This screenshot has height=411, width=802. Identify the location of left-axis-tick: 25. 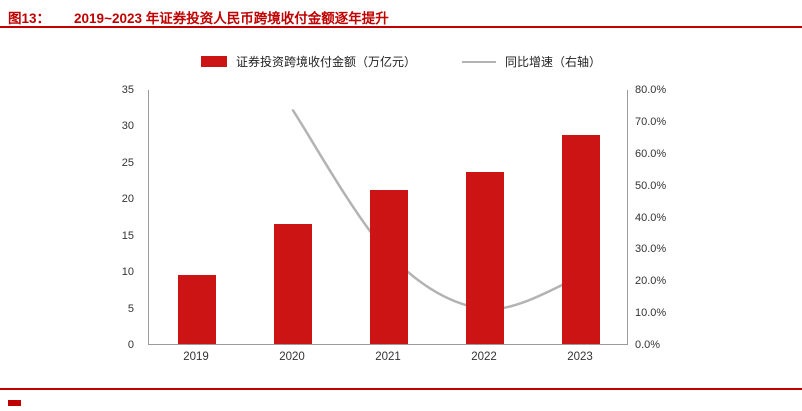
(127, 162).